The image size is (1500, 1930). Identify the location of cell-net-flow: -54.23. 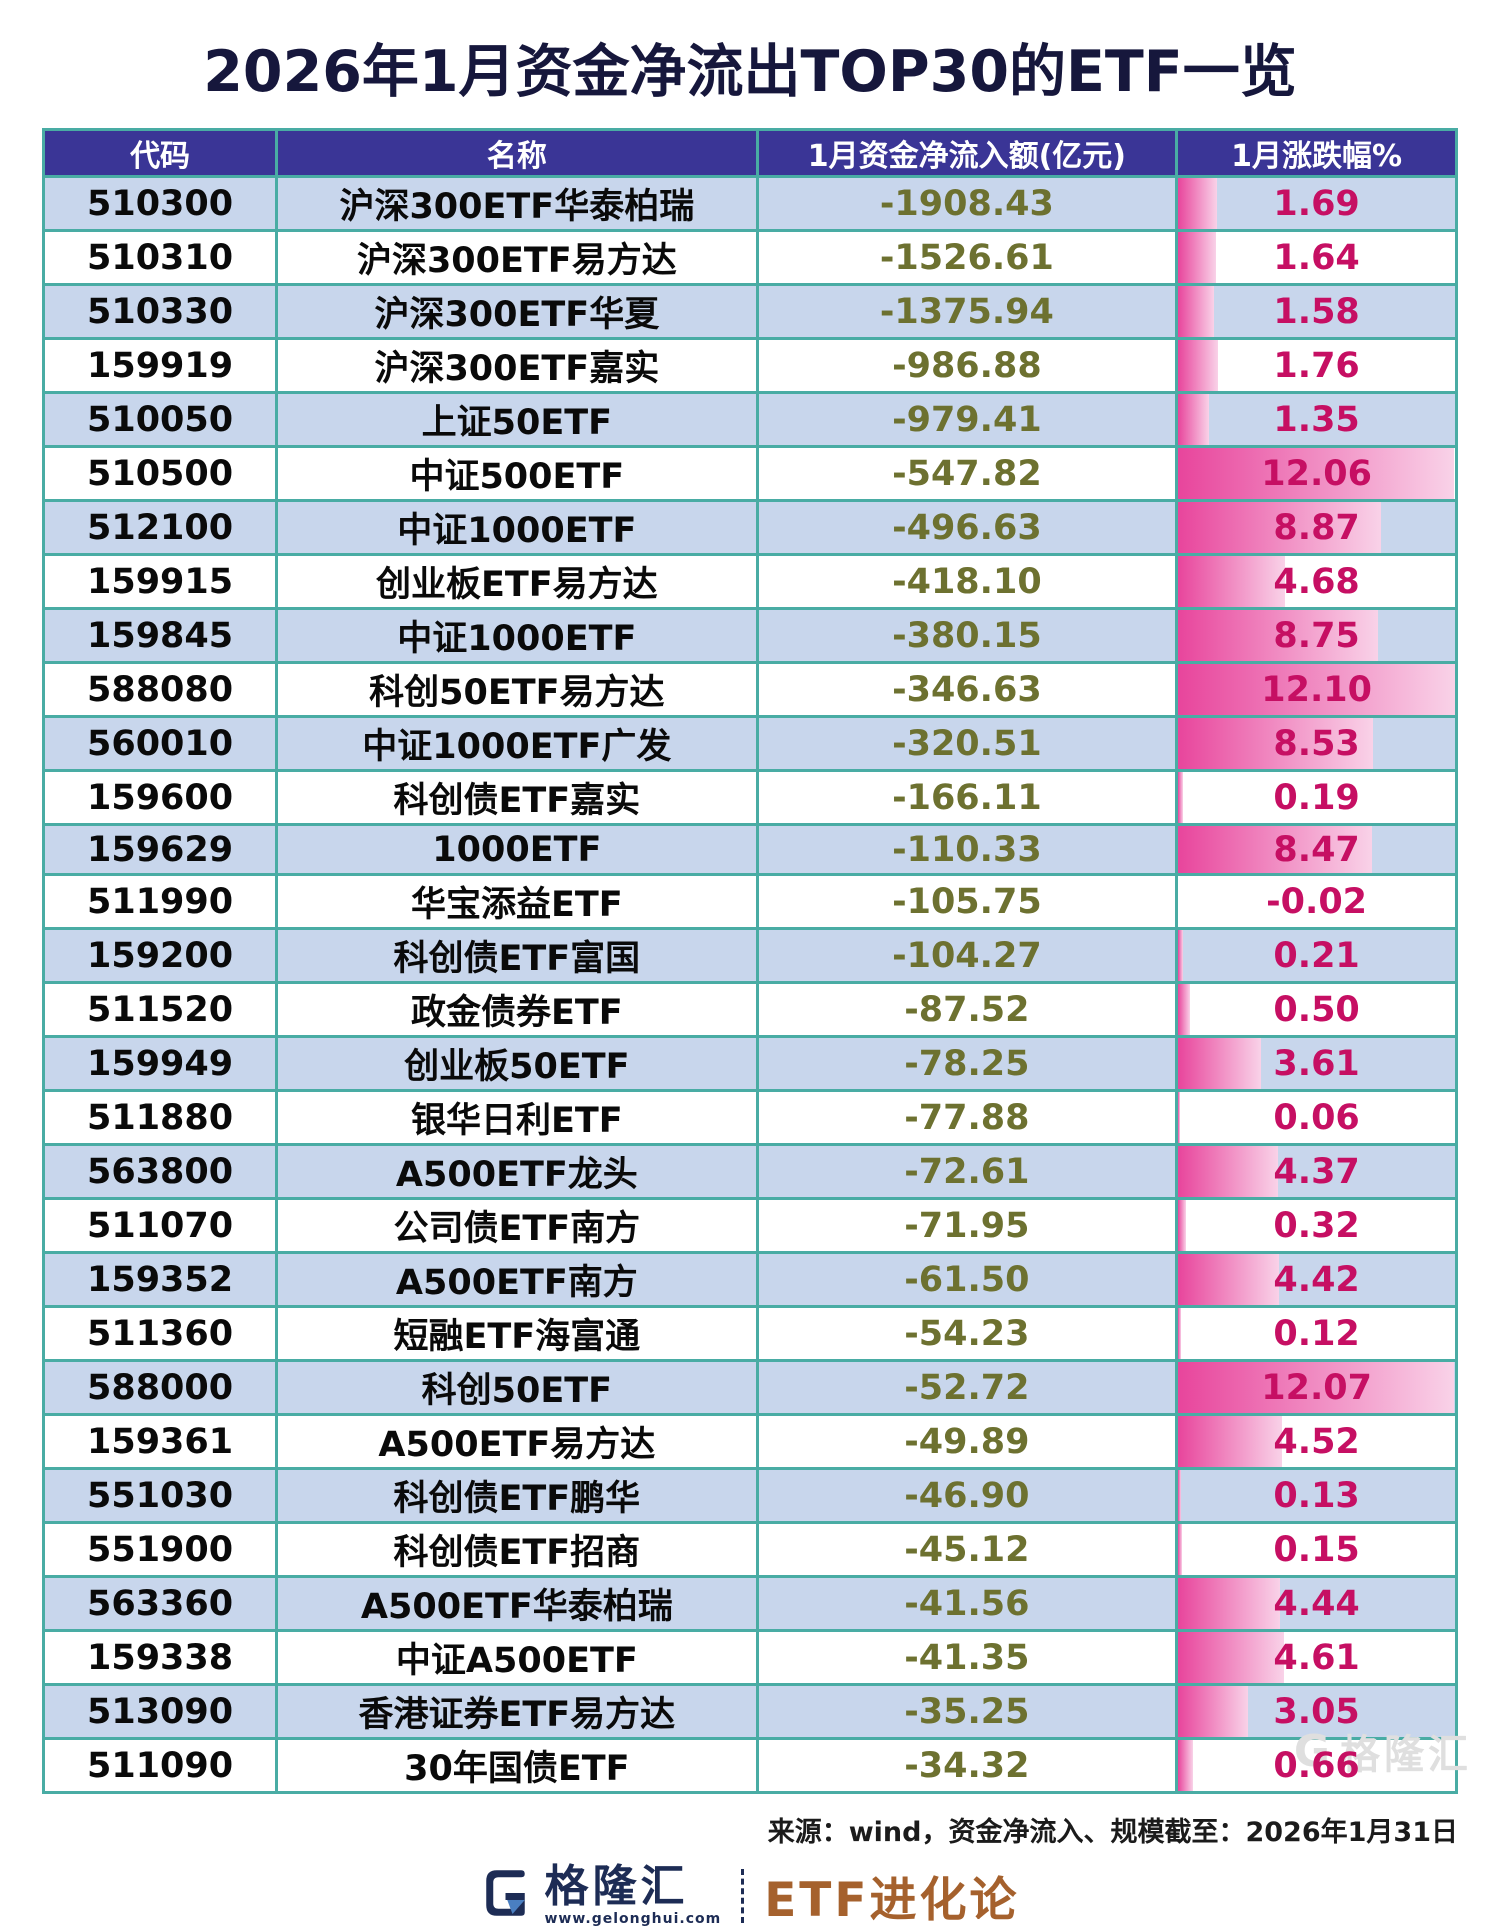
(967, 1333).